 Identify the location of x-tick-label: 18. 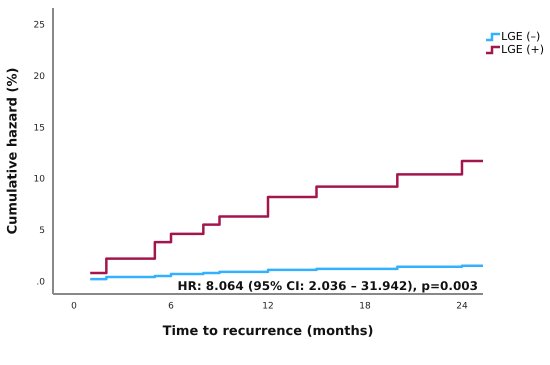
(365, 306).